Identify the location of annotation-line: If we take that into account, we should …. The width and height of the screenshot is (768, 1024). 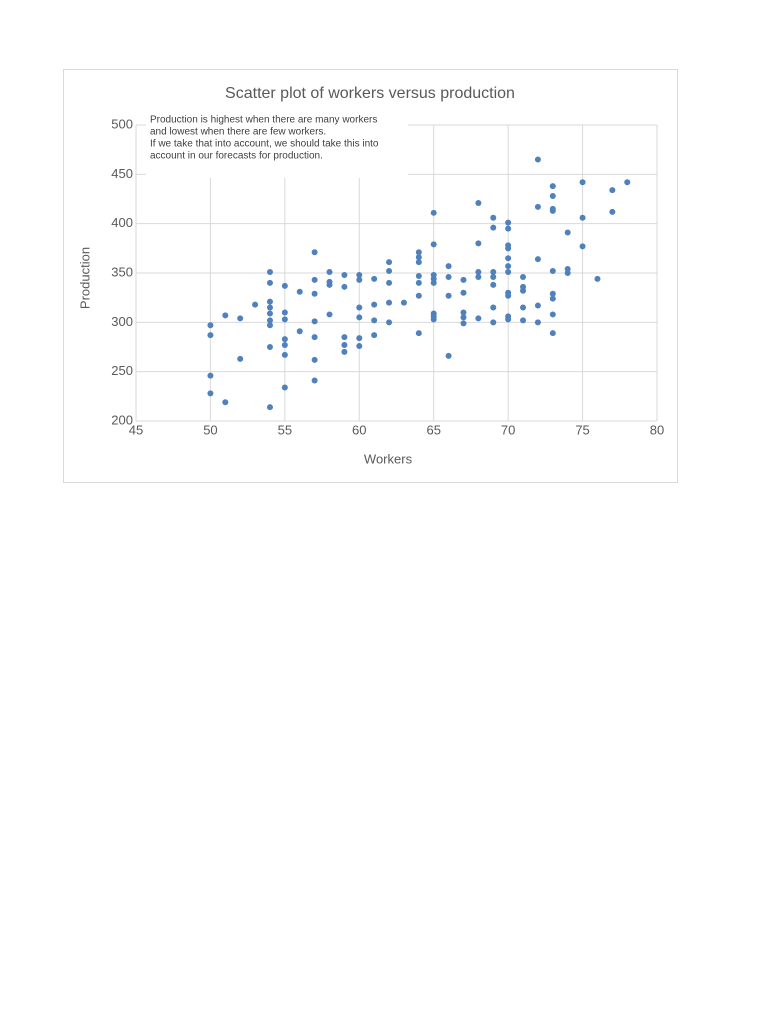
(264, 144).